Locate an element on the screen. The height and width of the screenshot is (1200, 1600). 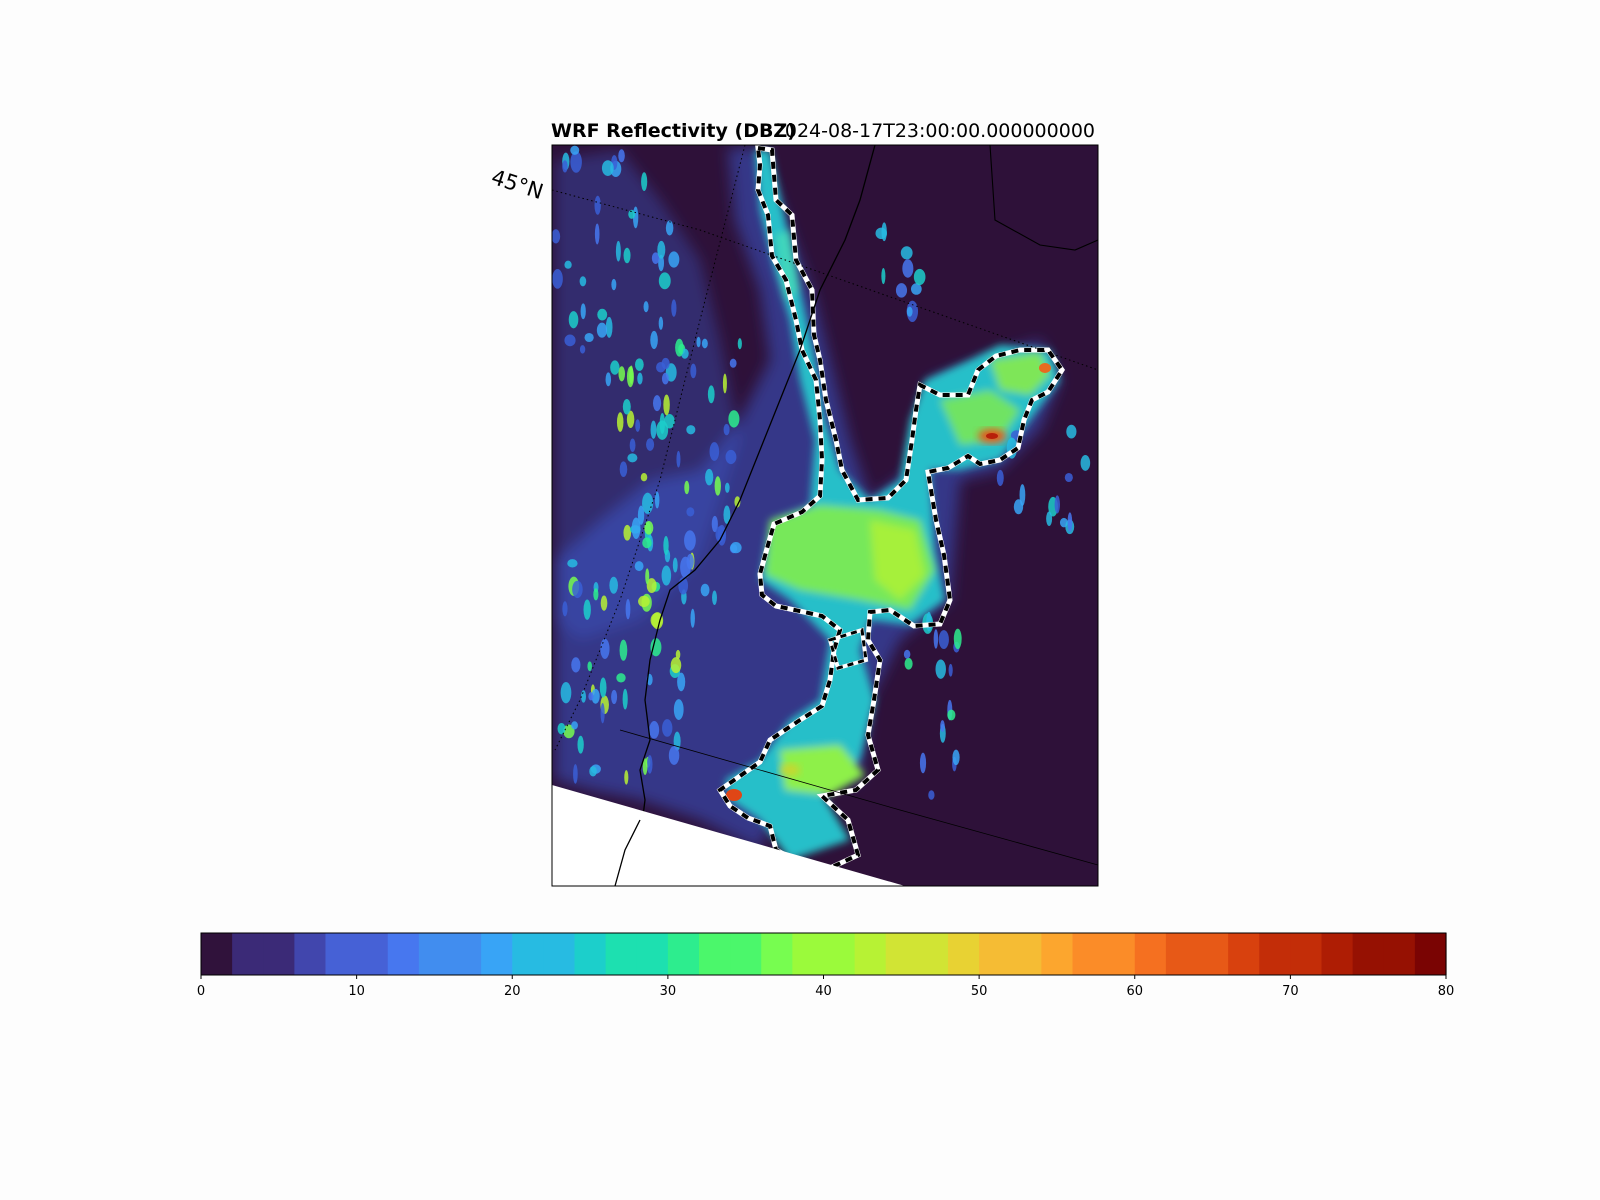
colorbar: 0 10 20 30 40 50 60 70 80 is located at coordinates (825, 965).